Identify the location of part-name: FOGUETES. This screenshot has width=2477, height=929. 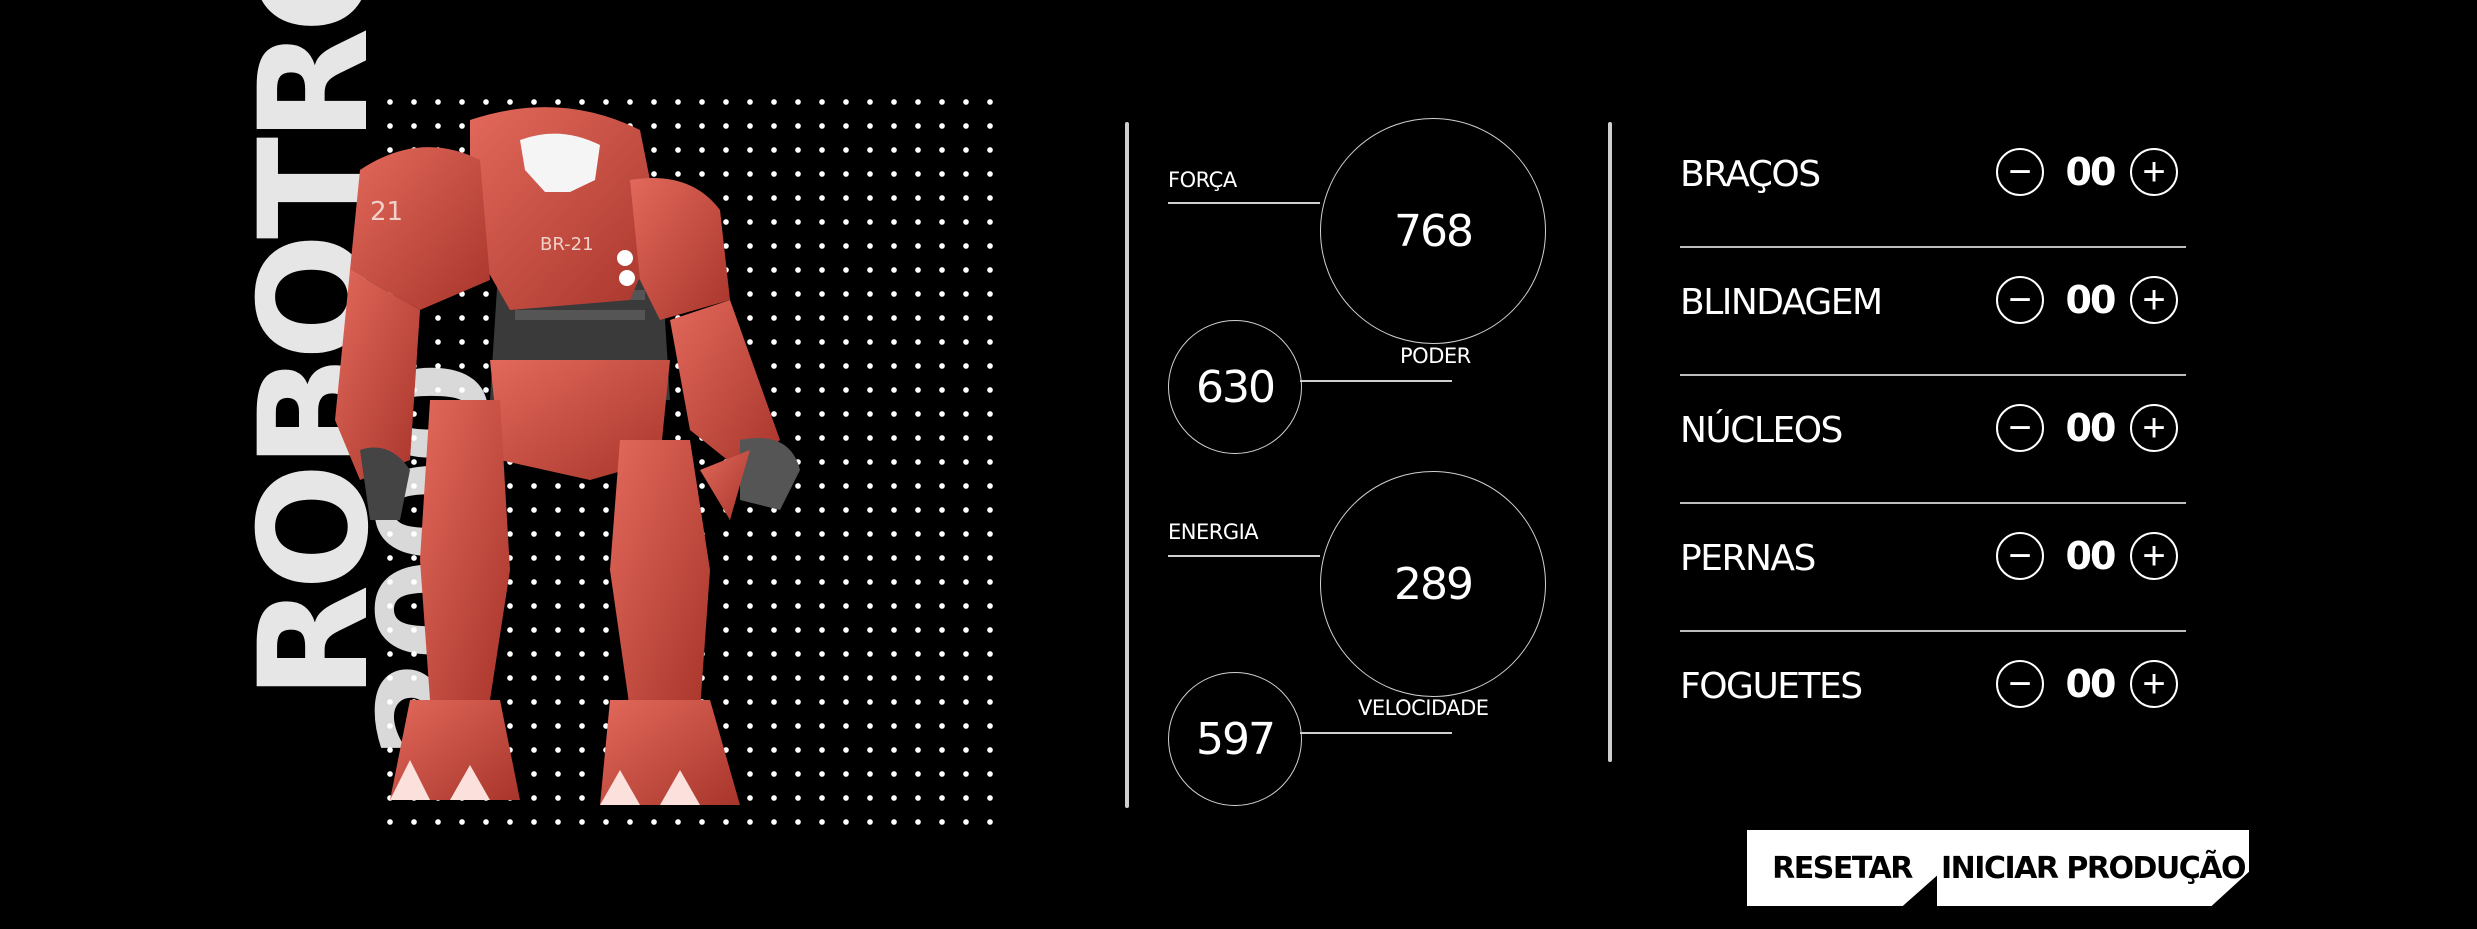
(1771, 686).